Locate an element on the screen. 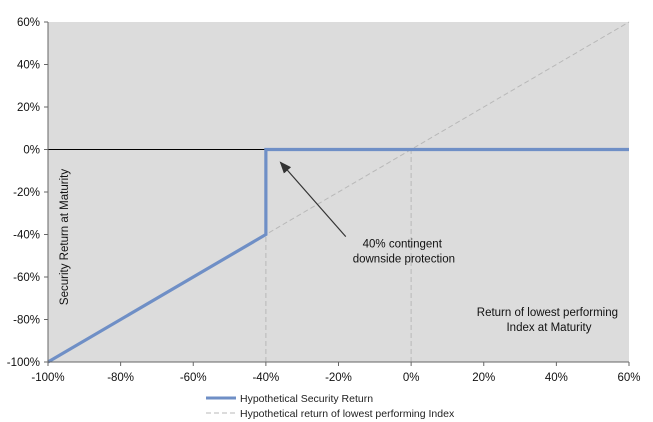 Image resolution: width=653 pixels, height=422 pixels. annotation-label-line-2: downside protection is located at coordinates (404, 259).